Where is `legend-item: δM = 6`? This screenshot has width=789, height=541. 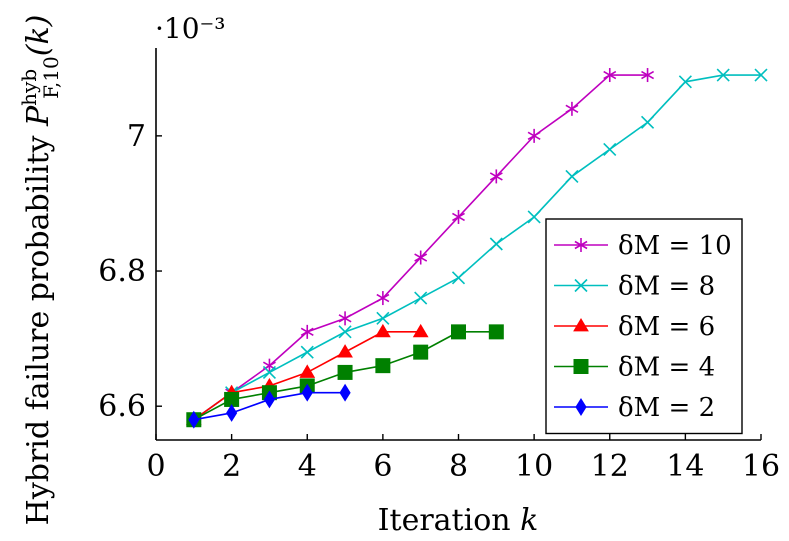 legend-item: δM = 6 is located at coordinates (634, 327).